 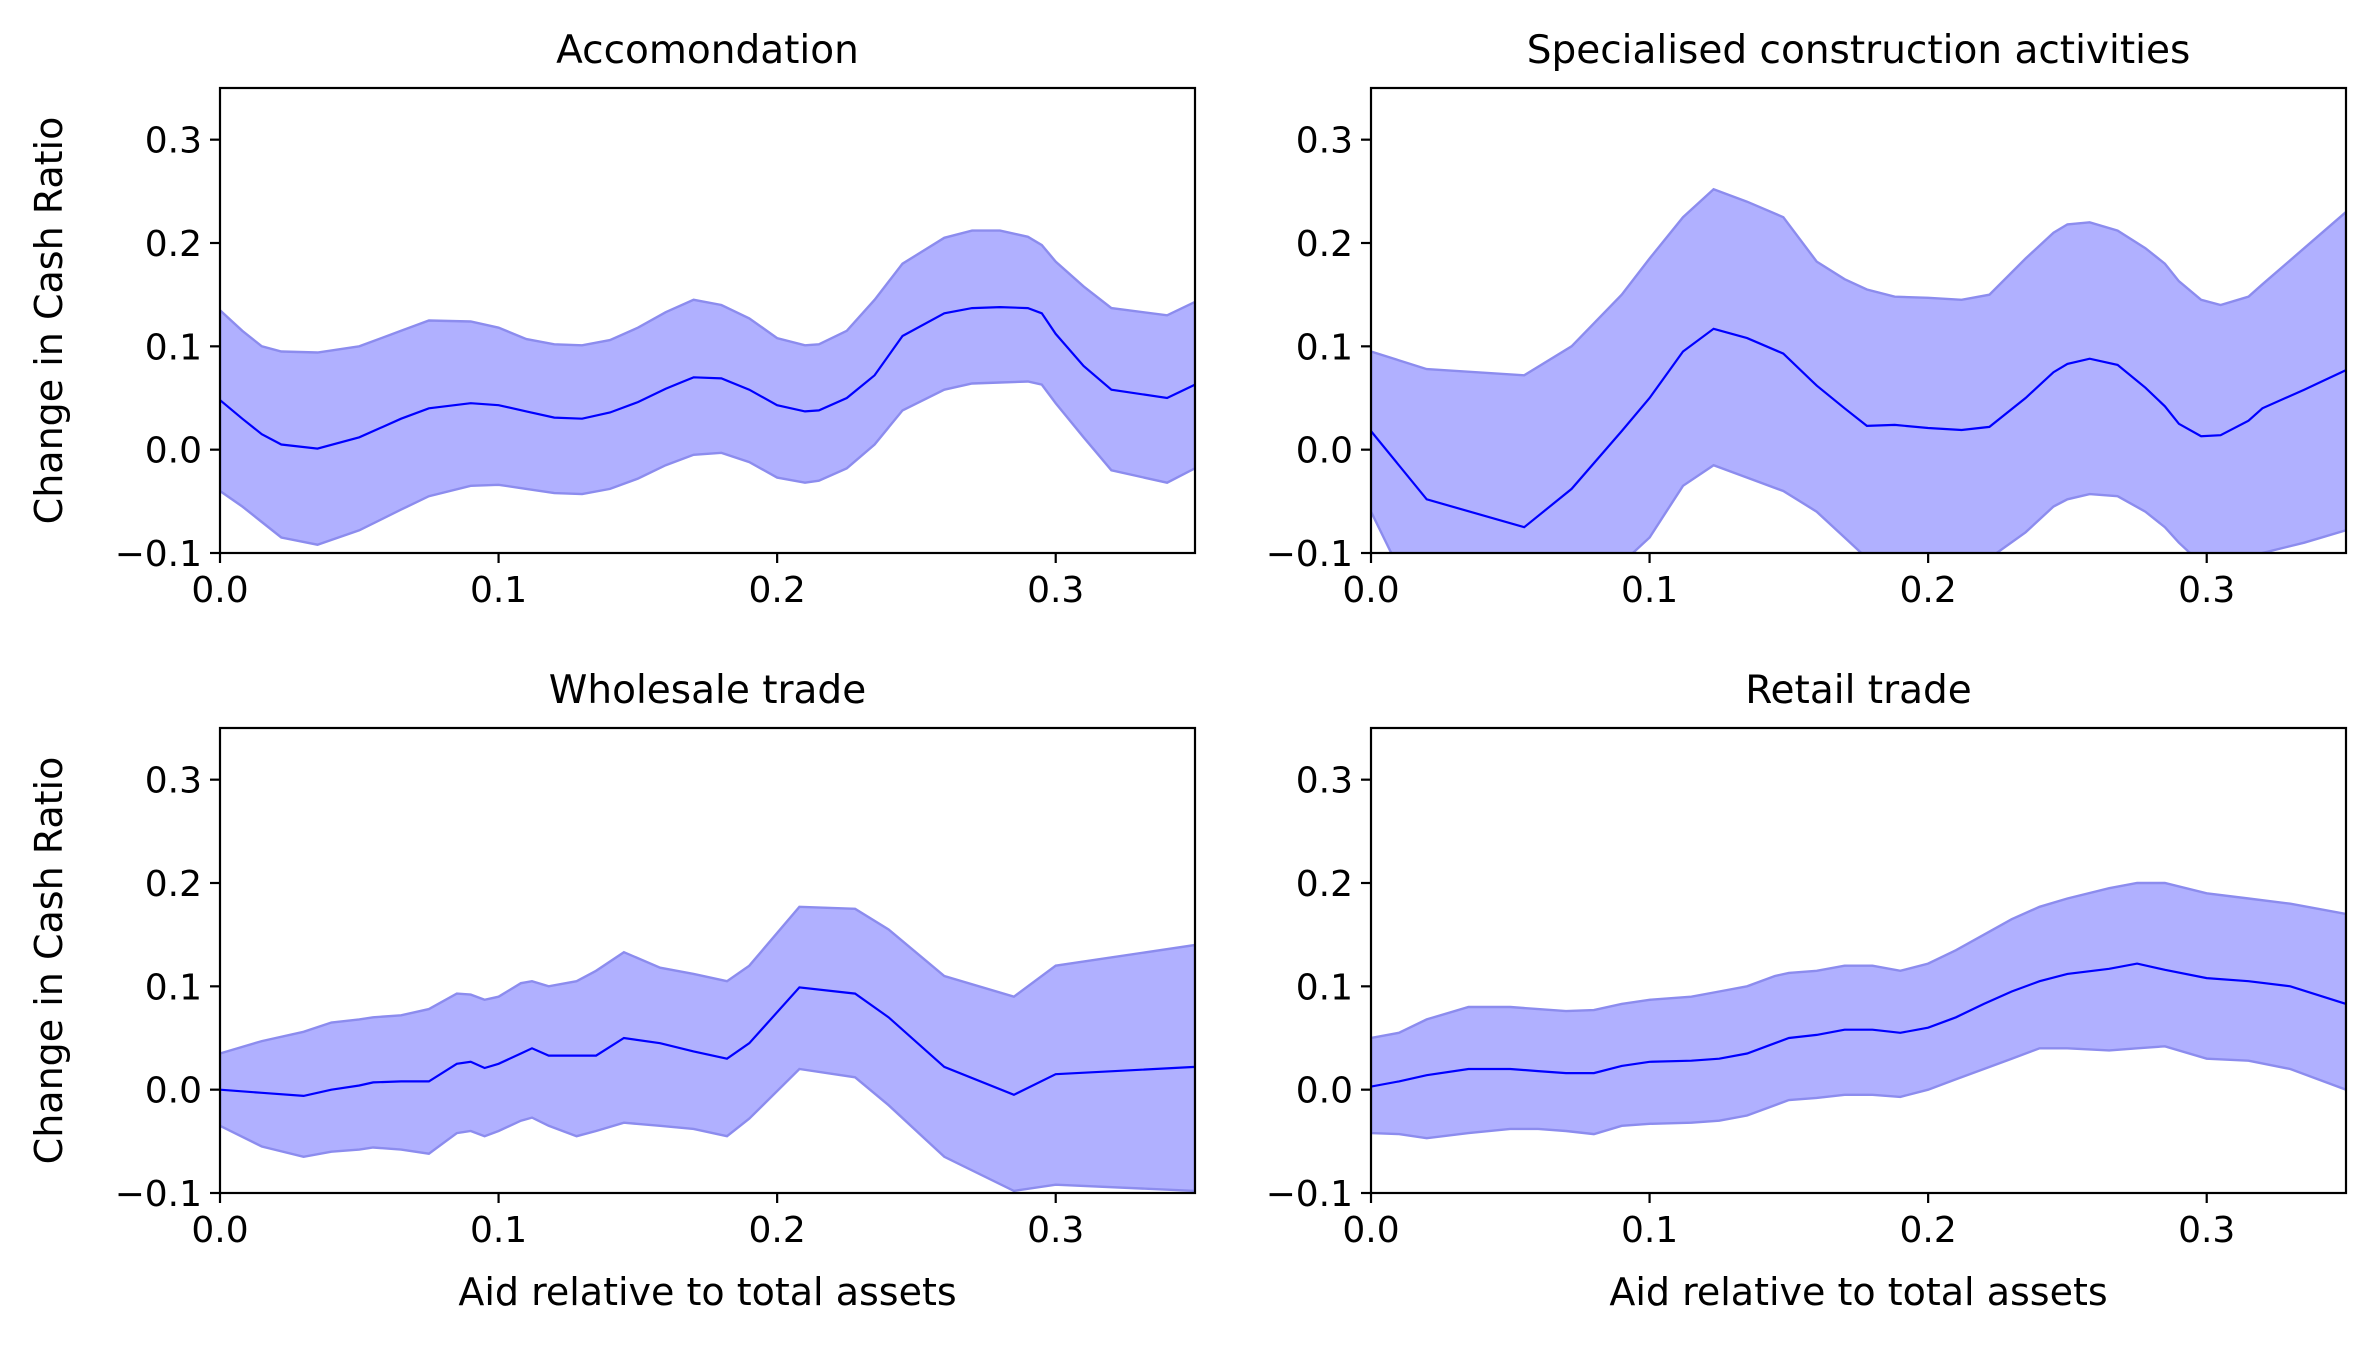 I want to click on panel-title: Specialised construction activities, so click(x=1859, y=50).